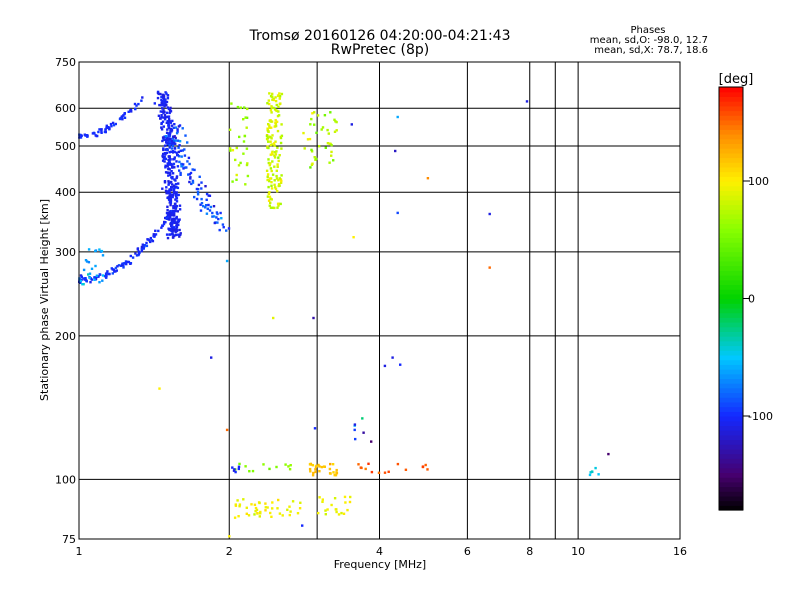  What do you see at coordinates (65, 62) in the screenshot?
I see `y-tick-label: 750` at bounding box center [65, 62].